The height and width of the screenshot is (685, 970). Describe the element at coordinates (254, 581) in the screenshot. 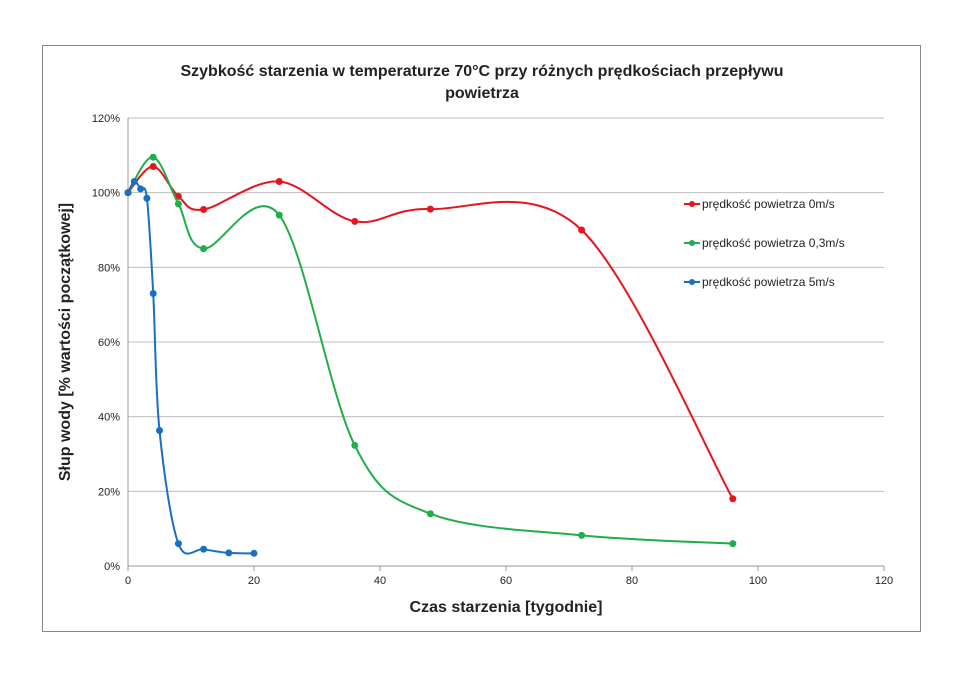

I see `x-tick-label: 20` at that location.